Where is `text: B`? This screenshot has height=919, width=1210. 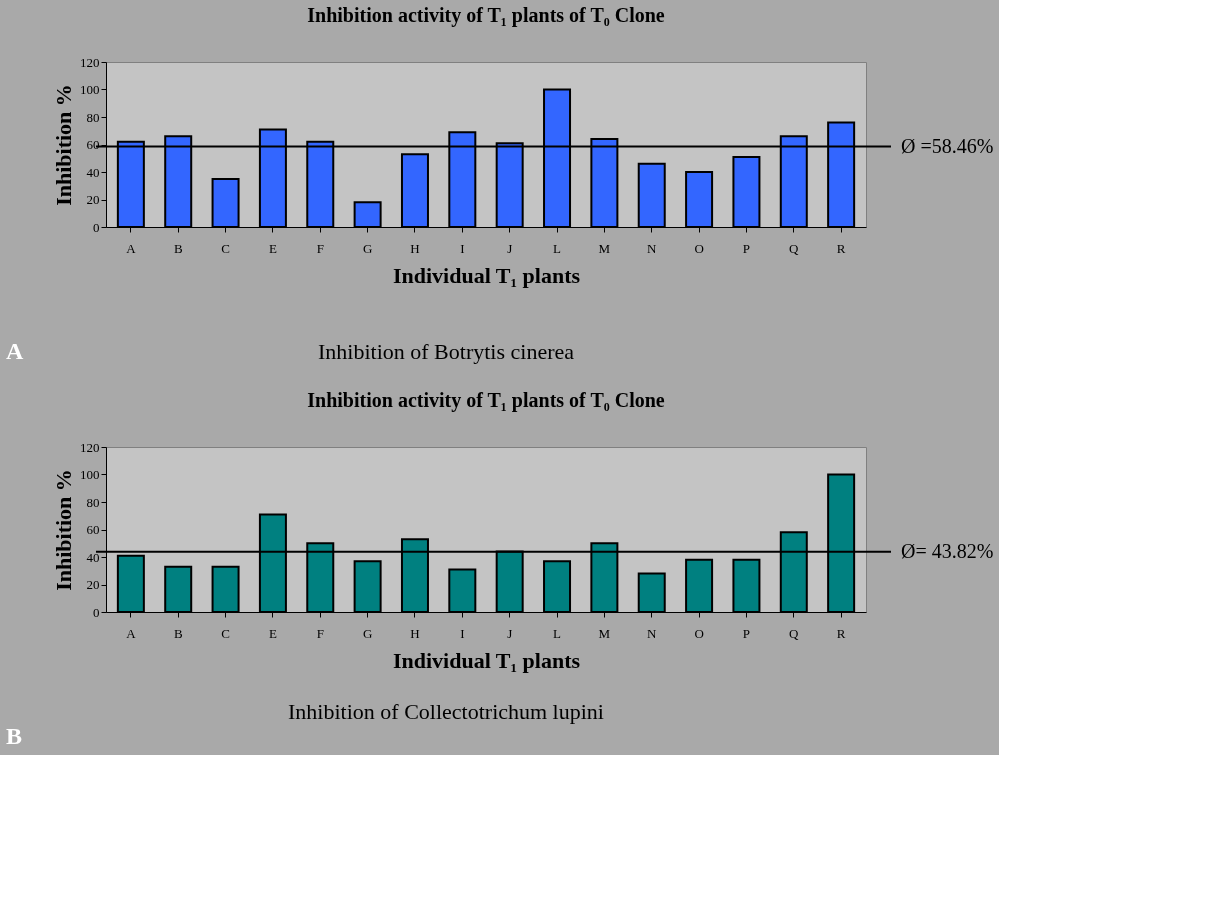
text: B is located at coordinates (14, 736).